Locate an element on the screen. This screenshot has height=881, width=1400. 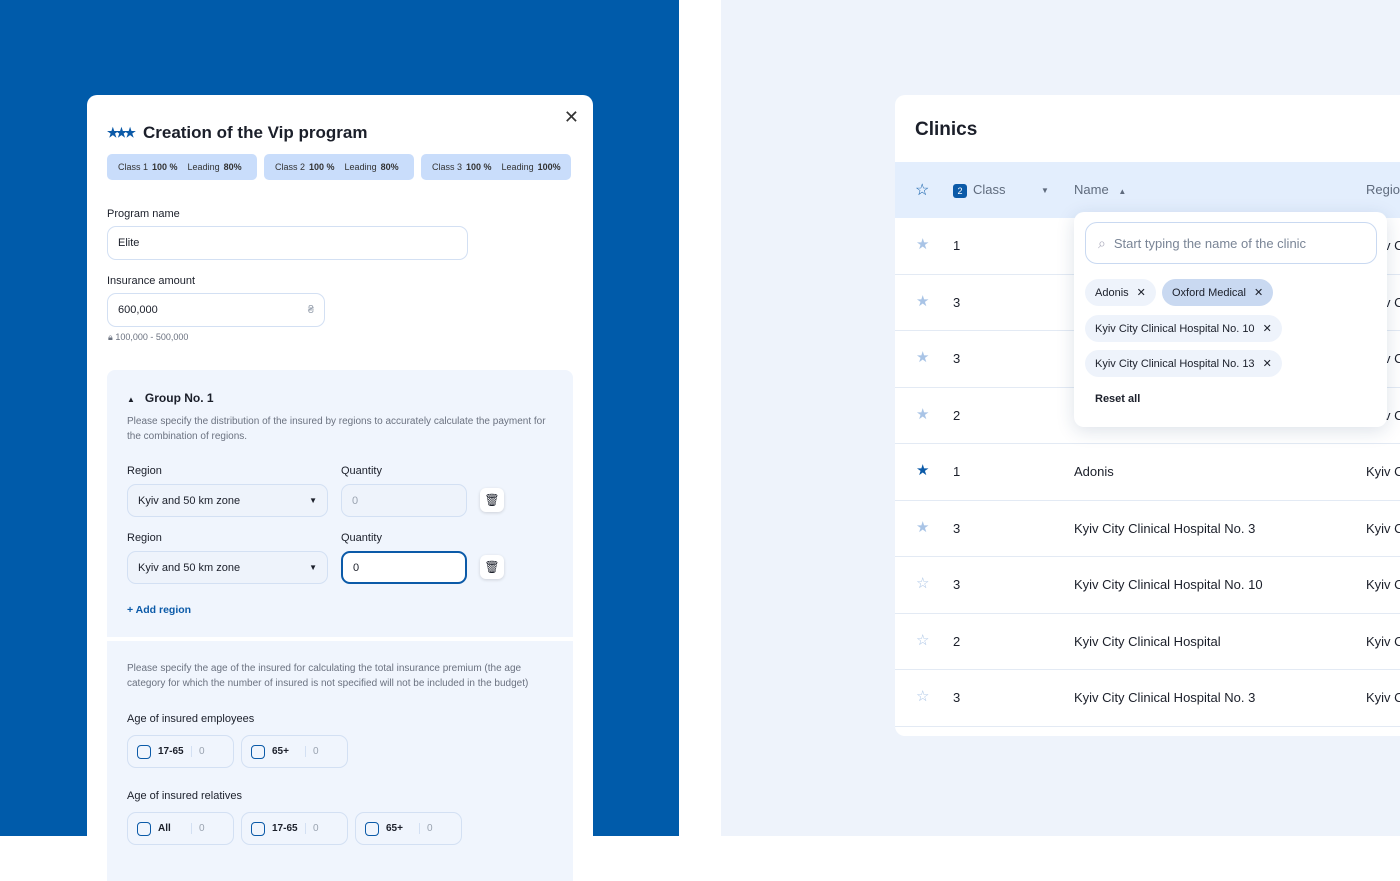
age-label: 65+ is located at coordinates (280, 751).